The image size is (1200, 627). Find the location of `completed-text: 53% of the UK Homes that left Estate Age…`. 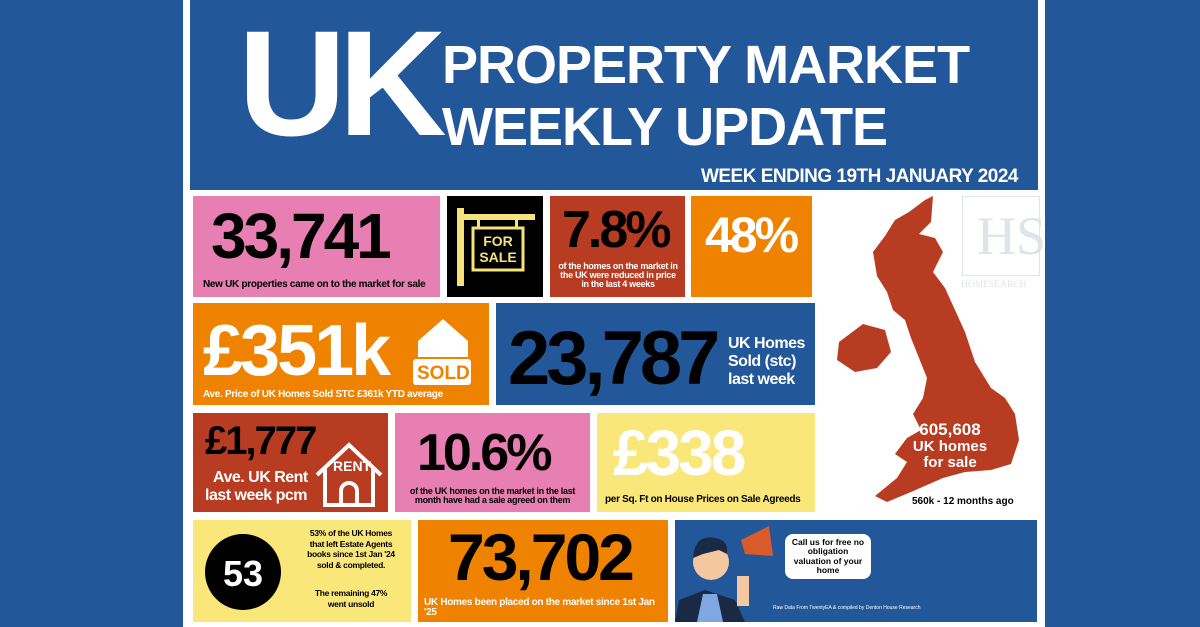

completed-text: 53% of the UK Homes that left Estate Age… is located at coordinates (351, 549).